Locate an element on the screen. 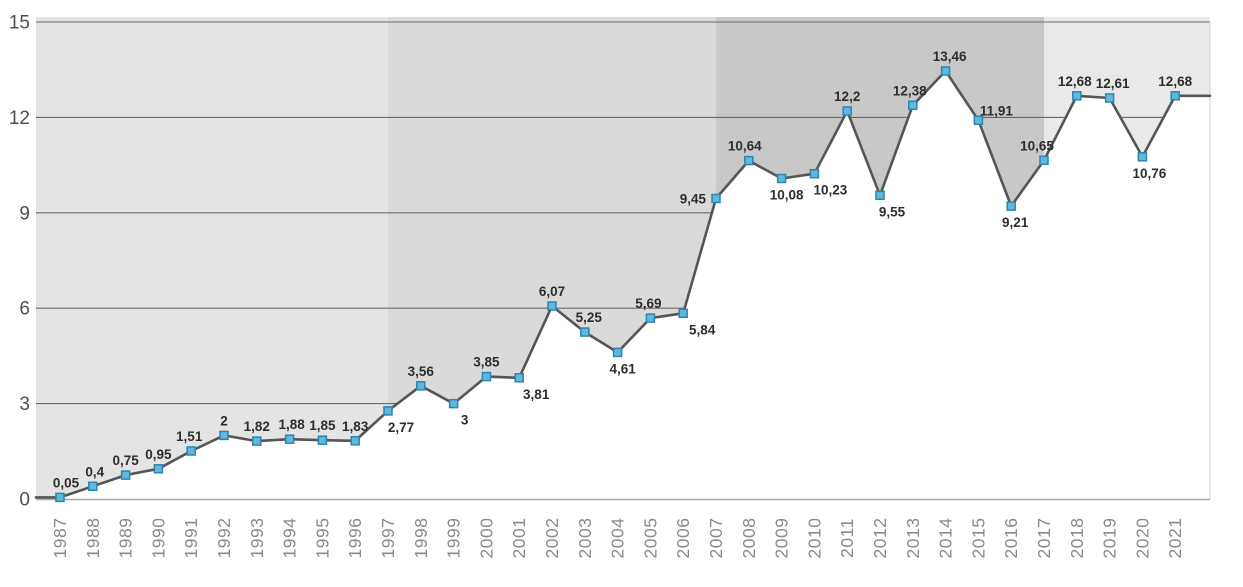  x-tick-label: 2018 is located at coordinates (1077, 538).